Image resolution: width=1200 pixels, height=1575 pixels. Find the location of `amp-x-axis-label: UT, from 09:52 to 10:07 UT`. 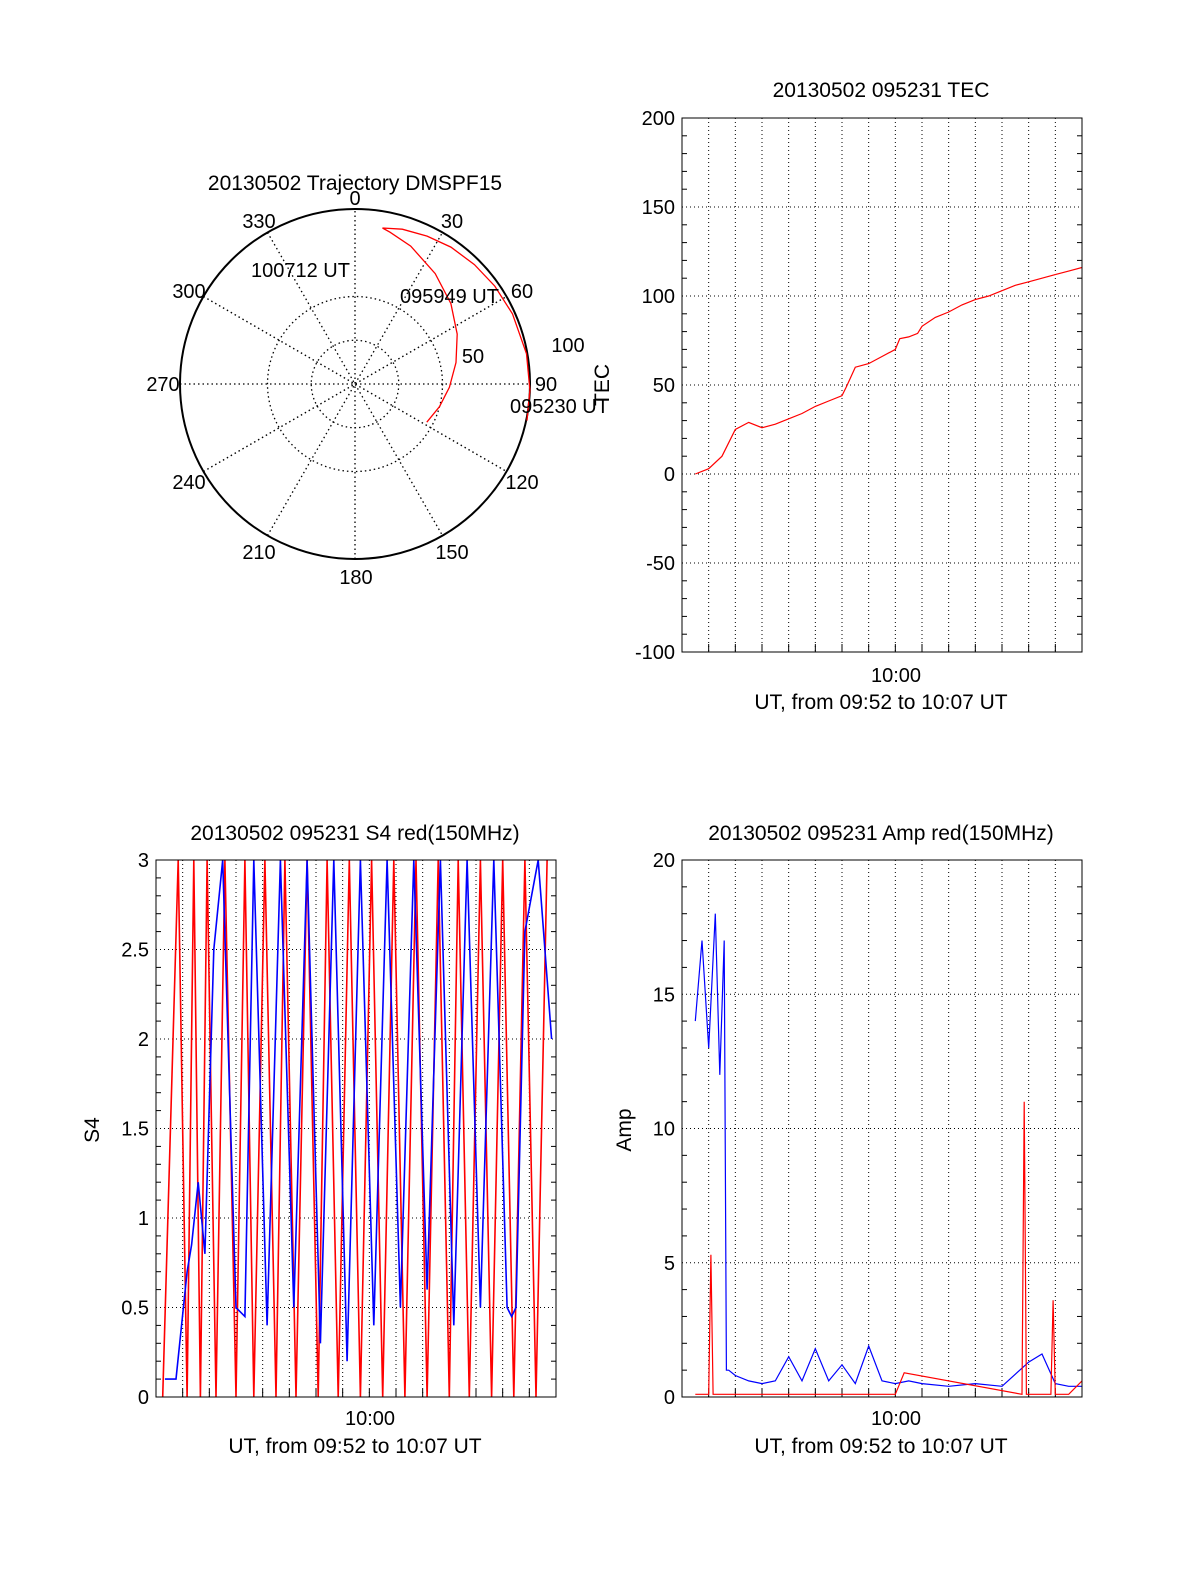

amp-x-axis-label: UT, from 09:52 to 10:07 UT is located at coordinates (880, 1446).